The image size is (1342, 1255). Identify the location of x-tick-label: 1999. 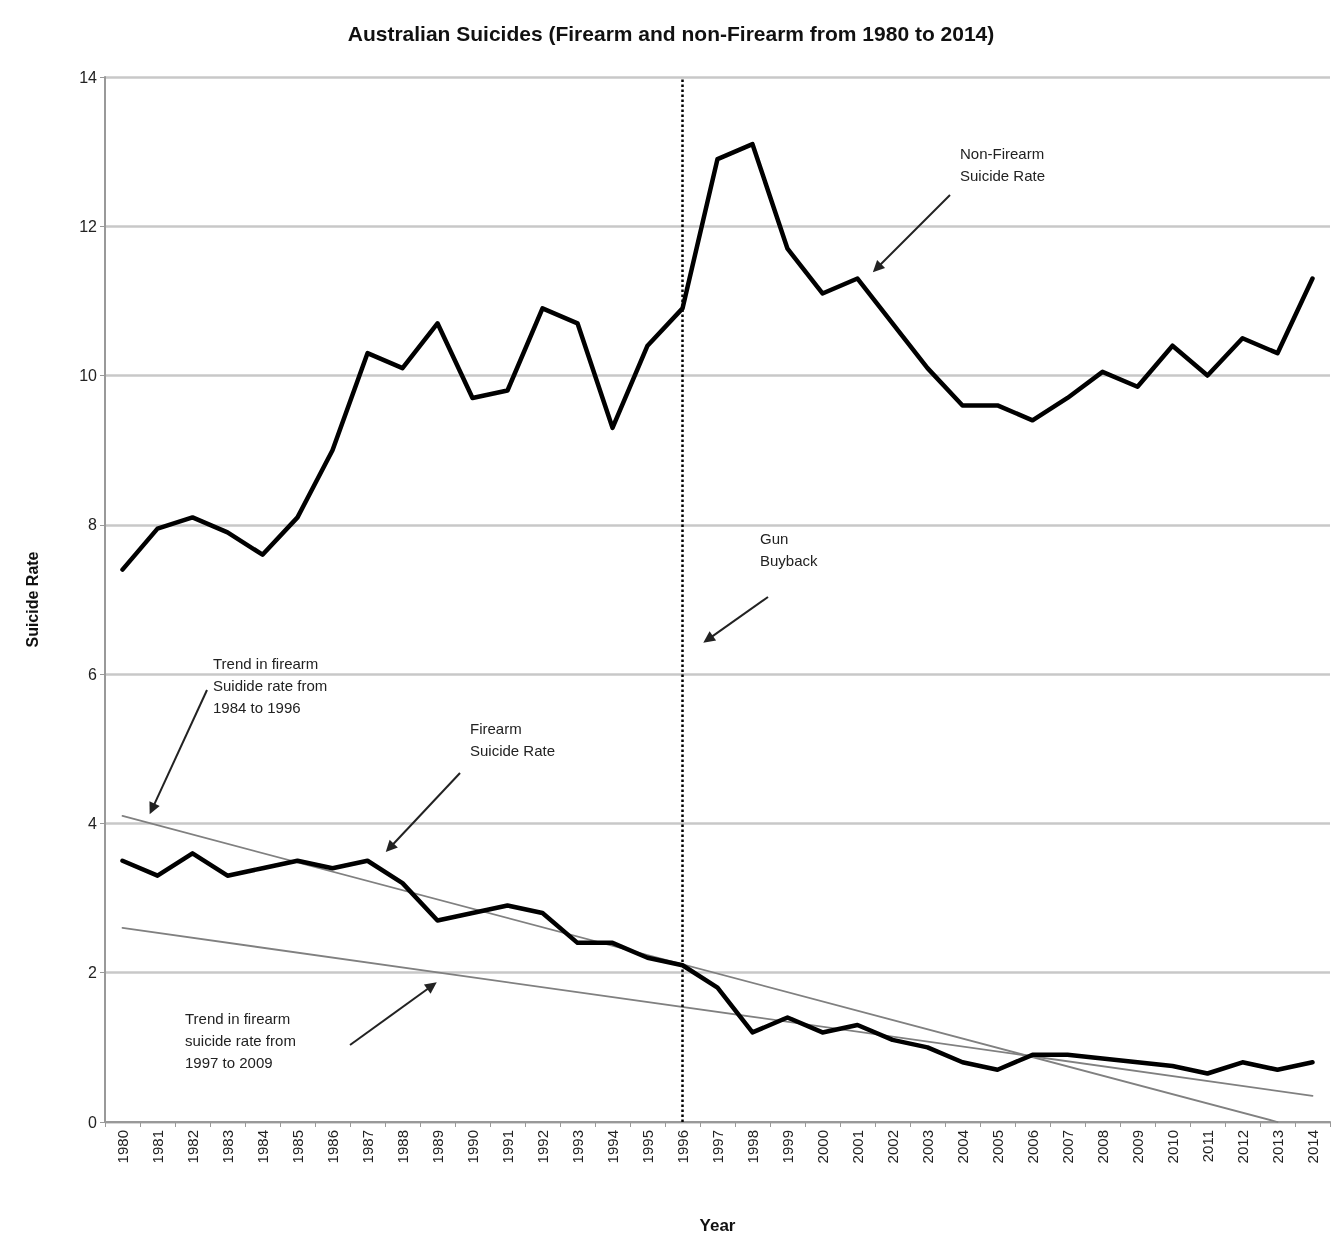
(787, 1147).